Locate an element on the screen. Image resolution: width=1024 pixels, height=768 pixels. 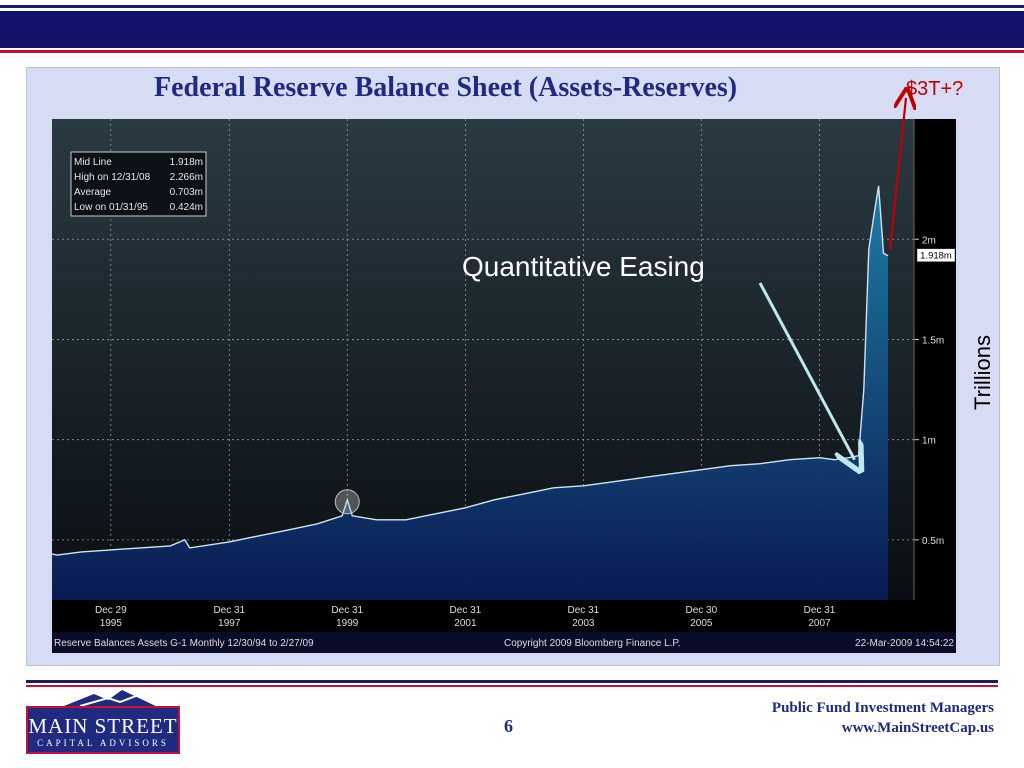
x-tick-year: 1995 is located at coordinates (111, 623).